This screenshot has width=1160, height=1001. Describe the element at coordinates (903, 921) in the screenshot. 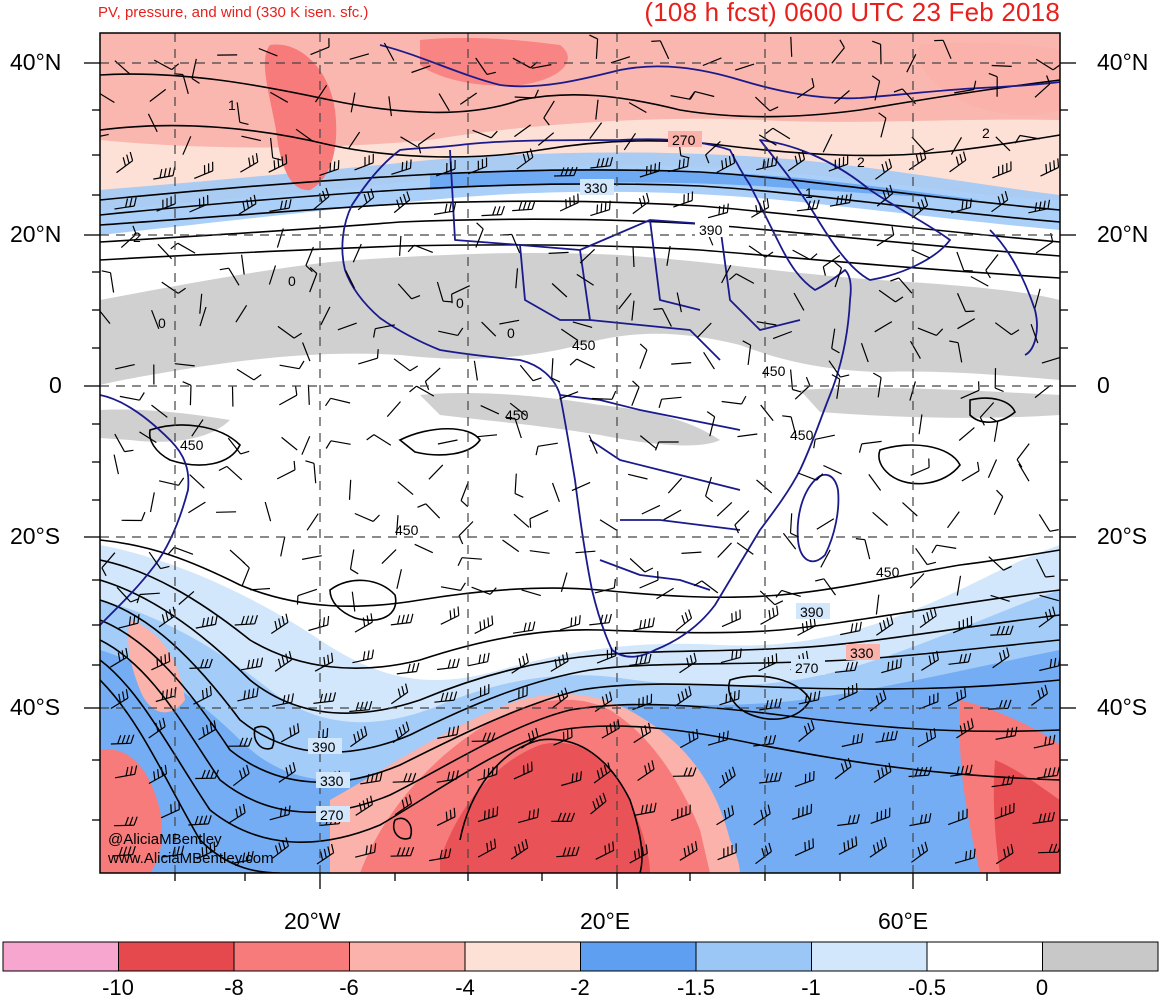

I see `lon-label: 60°E` at that location.